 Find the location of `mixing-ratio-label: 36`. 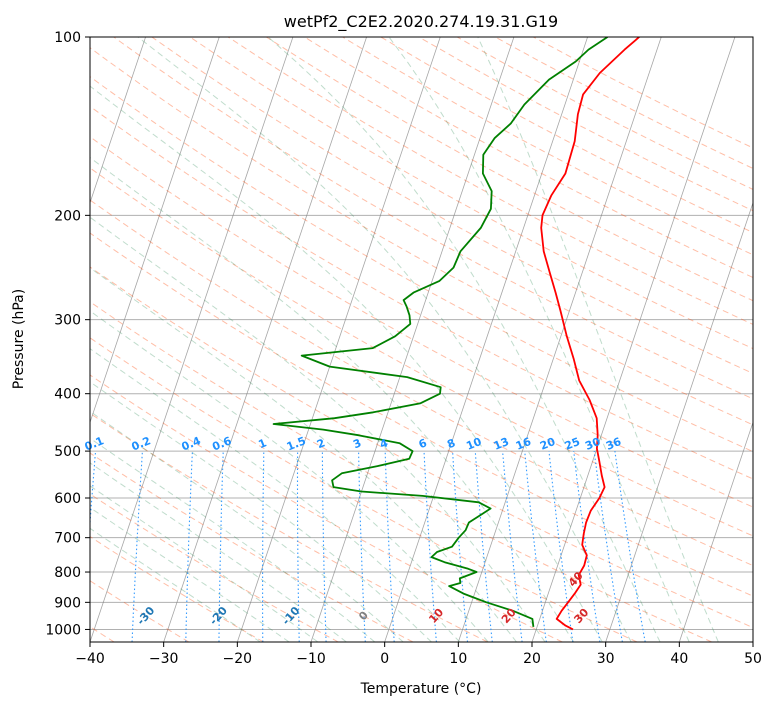

mixing-ratio-label: 36 is located at coordinates (613, 444).